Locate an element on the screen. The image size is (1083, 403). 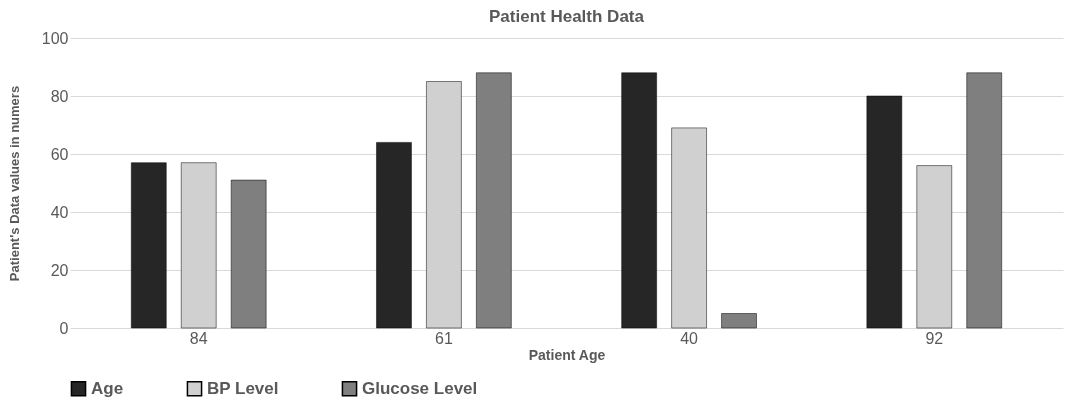
y-tick-label: 20 is located at coordinates (59, 270).